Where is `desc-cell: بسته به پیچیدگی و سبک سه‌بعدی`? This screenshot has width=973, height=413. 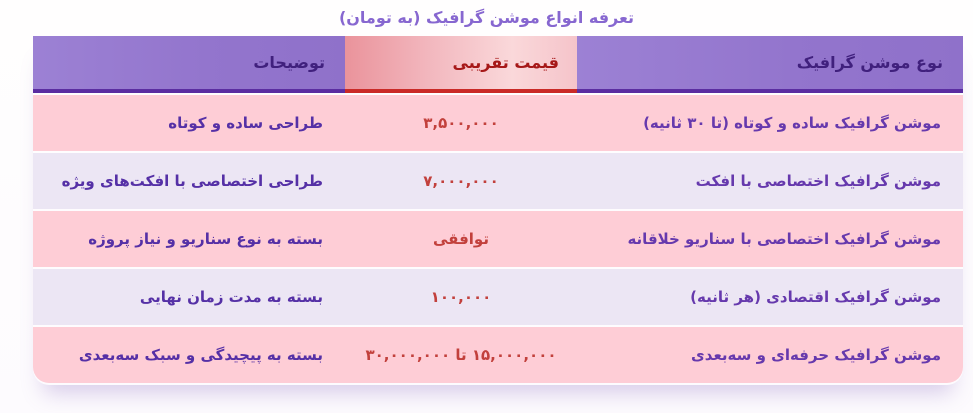 desc-cell: بسته به پیچیدگی و سبک سه‌بعدی is located at coordinates (189, 355).